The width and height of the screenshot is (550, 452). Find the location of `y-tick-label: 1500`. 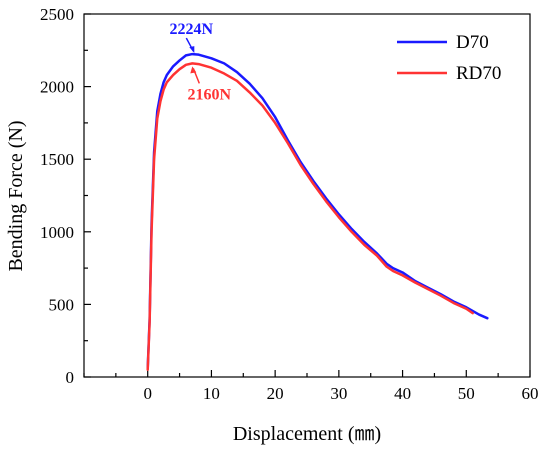

y-tick-label: 1500 is located at coordinates (57, 159).